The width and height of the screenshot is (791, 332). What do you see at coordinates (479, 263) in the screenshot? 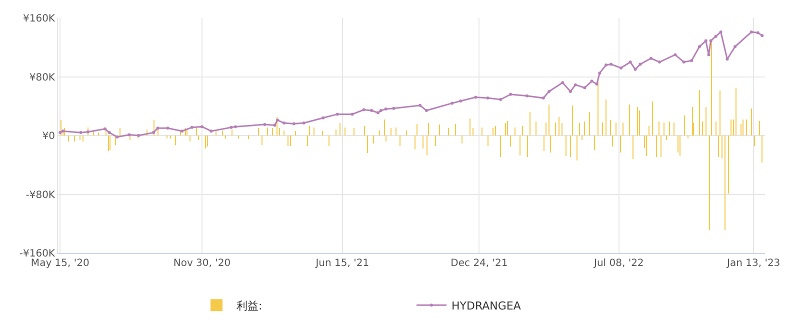
I see `x-tick-label: Dec 24, '21` at bounding box center [479, 263].